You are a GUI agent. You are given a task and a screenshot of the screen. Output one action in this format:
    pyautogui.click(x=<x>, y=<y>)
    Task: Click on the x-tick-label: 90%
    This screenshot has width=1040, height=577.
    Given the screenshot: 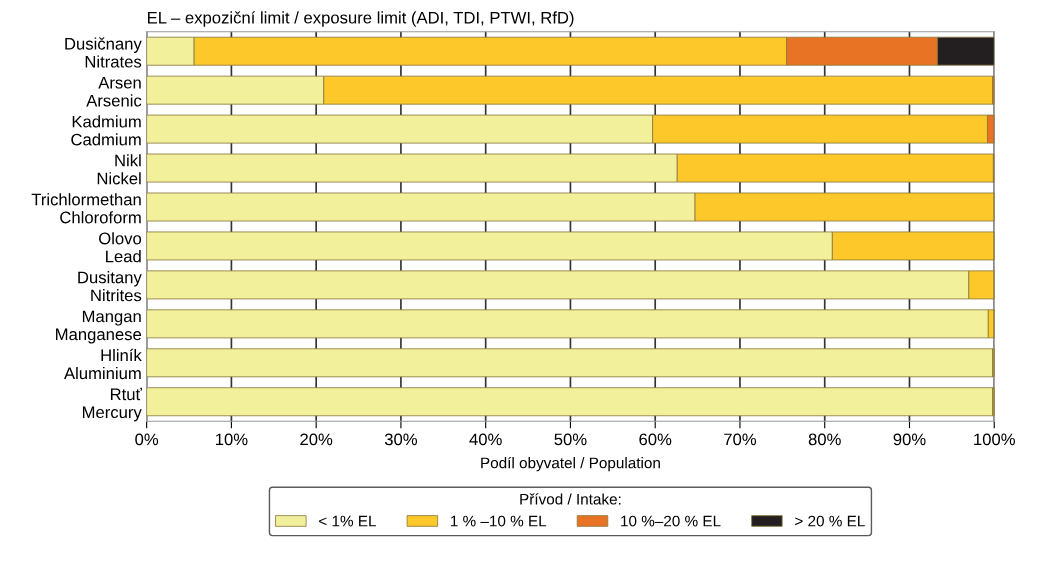 What is the action you would take?
    pyautogui.click(x=909, y=439)
    